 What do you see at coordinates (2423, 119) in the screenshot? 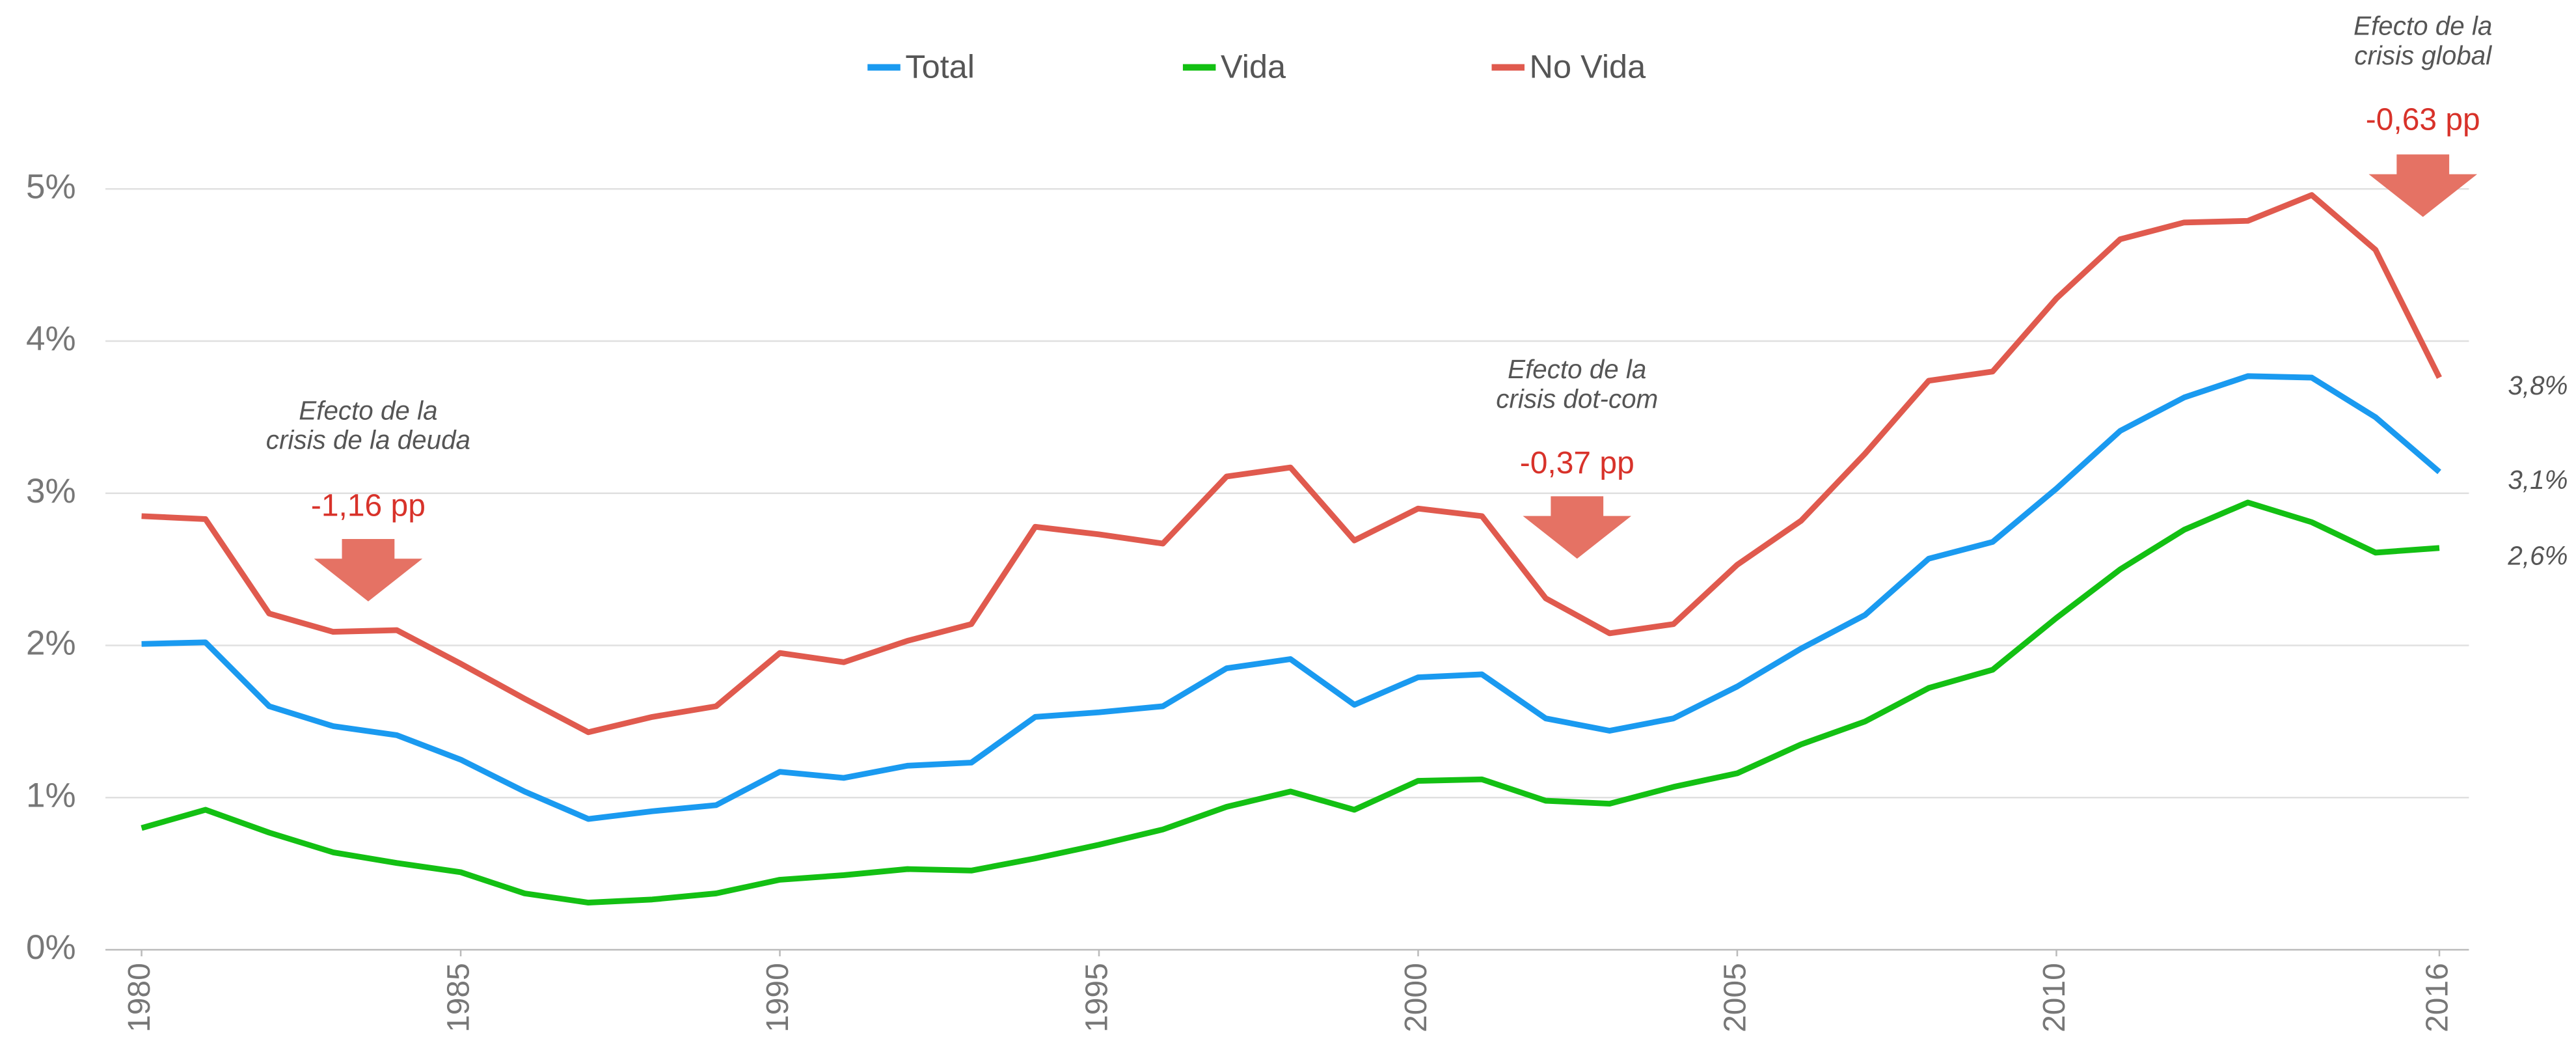
I see `annotation-delta: -0,63 pp` at bounding box center [2423, 119].